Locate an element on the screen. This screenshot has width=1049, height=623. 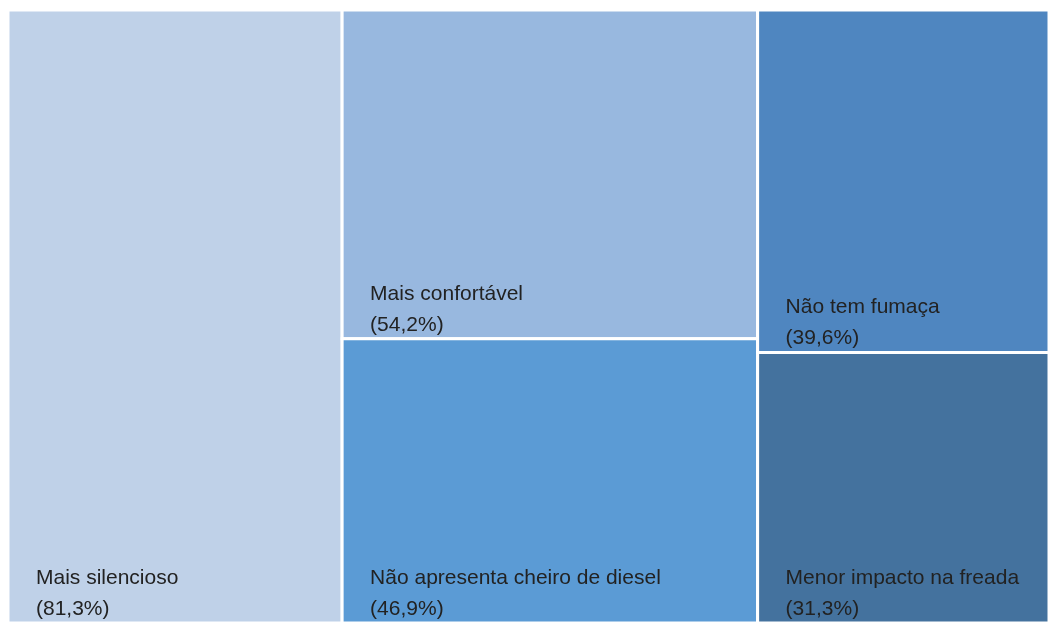
category-label: Não tem fumaça is located at coordinates (862, 306).